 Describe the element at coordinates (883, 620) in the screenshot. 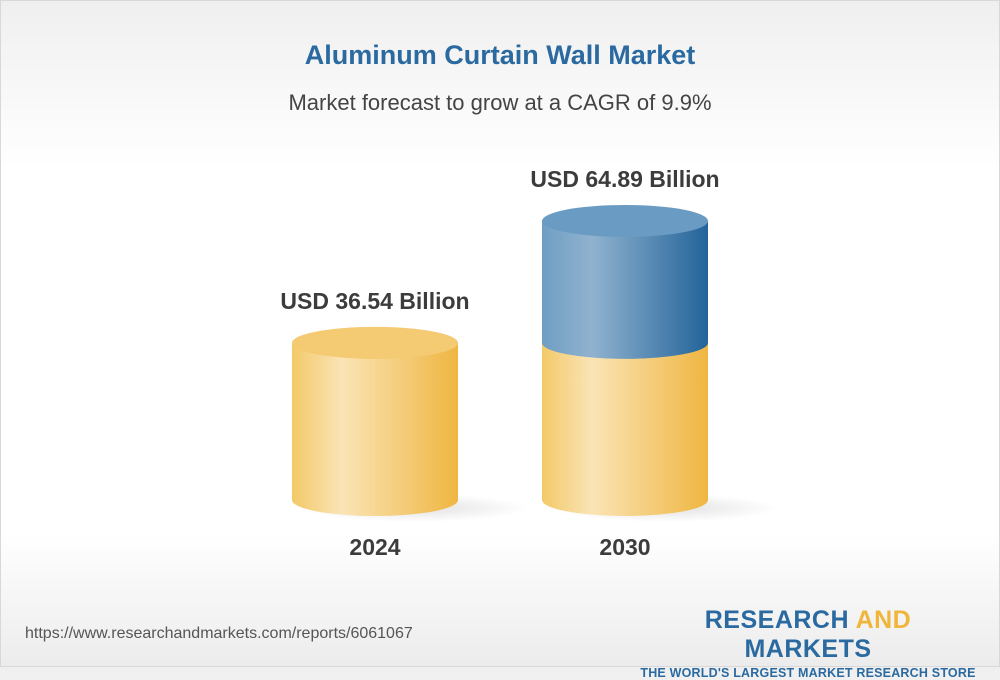

I see `logo-word: AND` at that location.